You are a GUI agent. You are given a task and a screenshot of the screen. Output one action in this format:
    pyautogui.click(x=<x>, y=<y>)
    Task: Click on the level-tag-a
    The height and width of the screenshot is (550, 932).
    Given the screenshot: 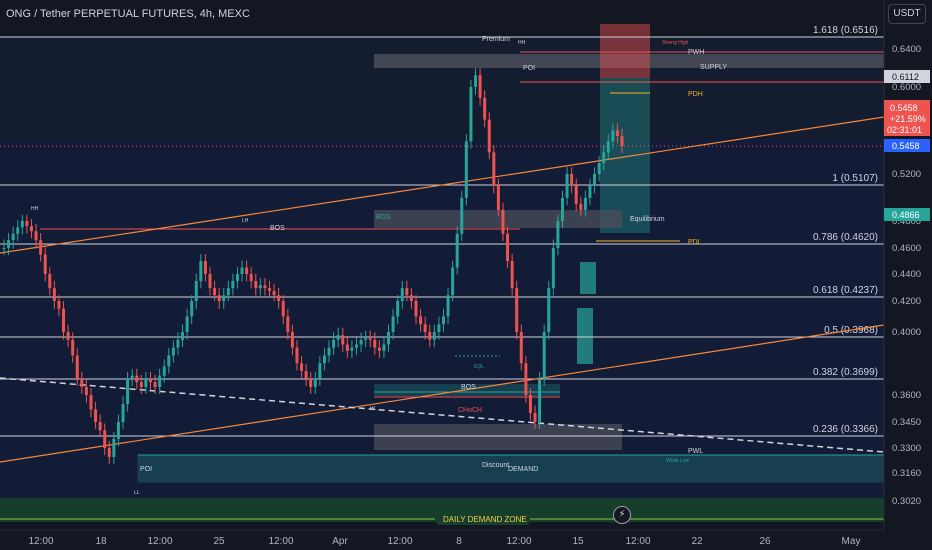 What is the action you would take?
    pyautogui.click(x=907, y=76)
    